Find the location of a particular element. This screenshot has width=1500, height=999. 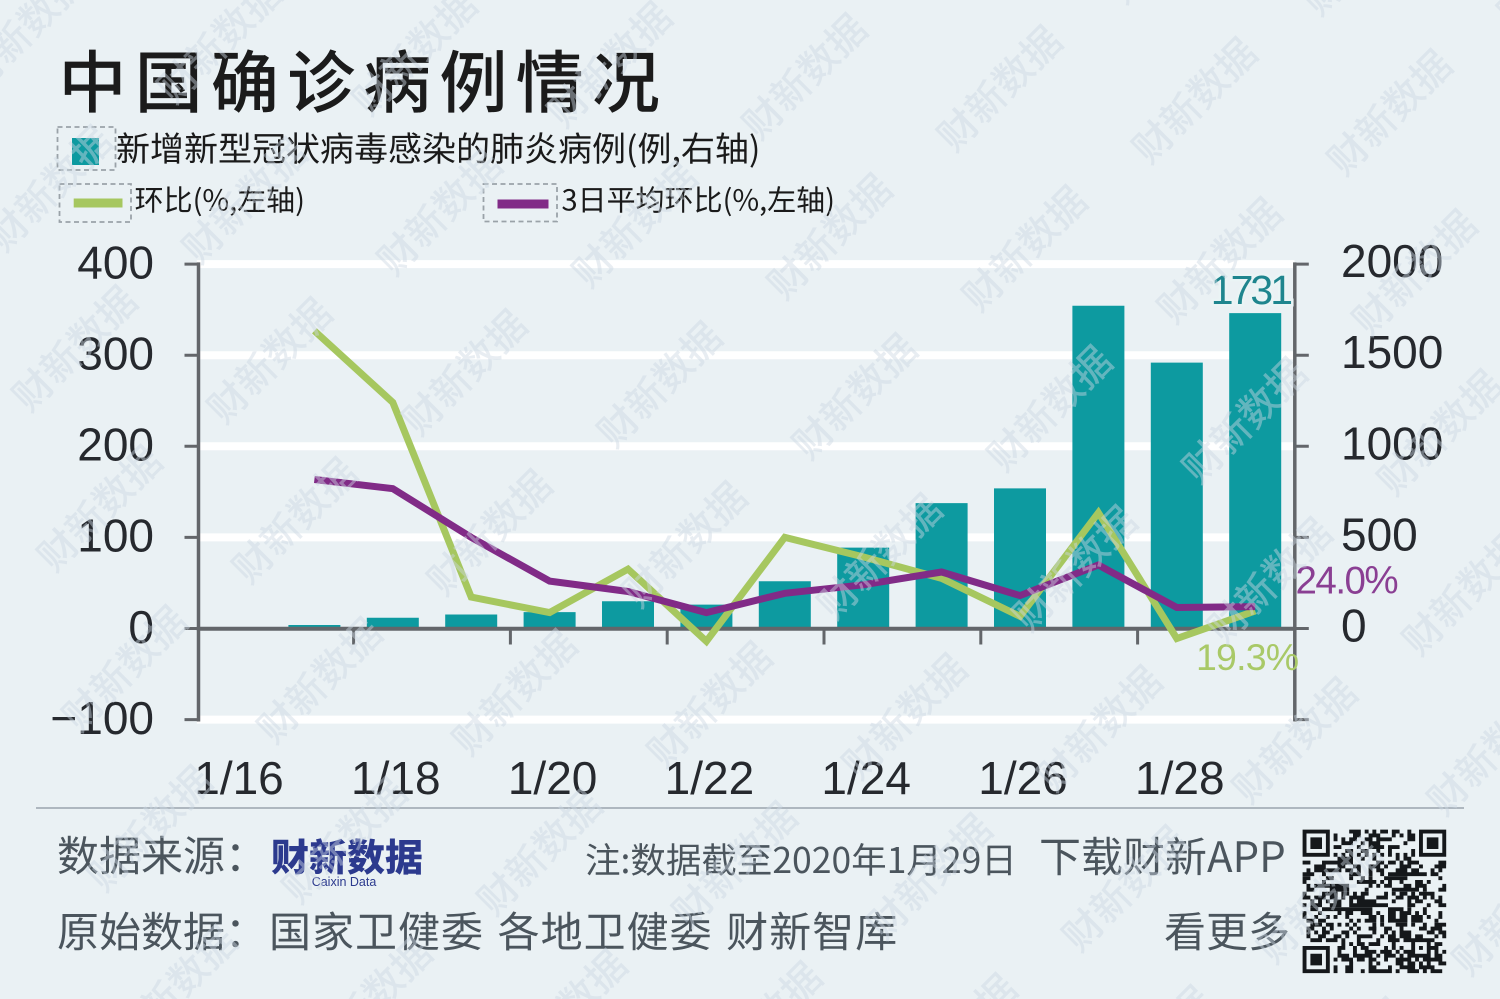

svg-text: 400 is located at coordinates (115, 262).